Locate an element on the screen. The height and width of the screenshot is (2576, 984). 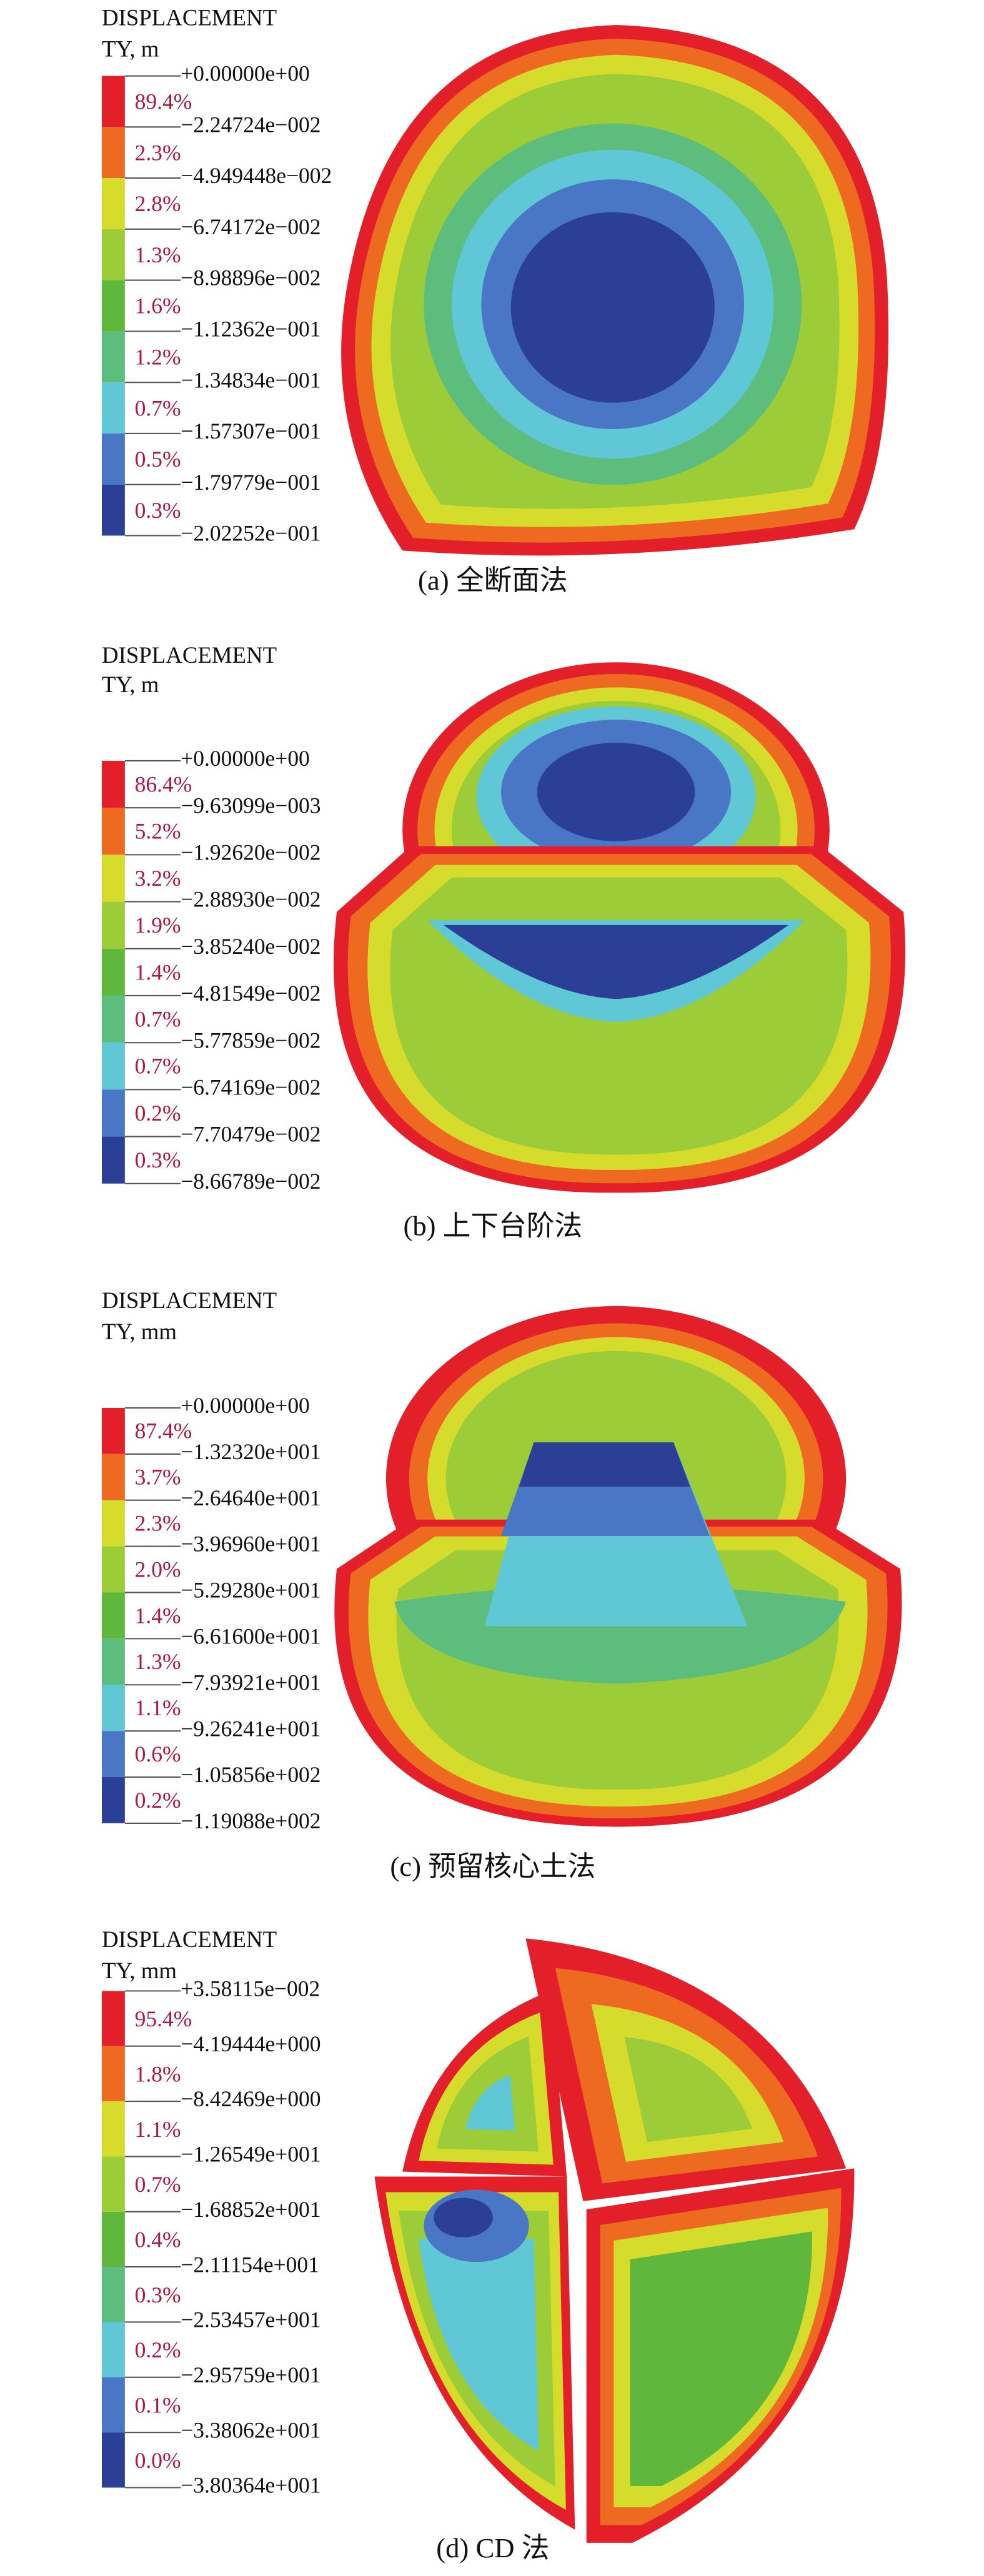
legend-level: −4.949448e−002 is located at coordinates (256, 175).